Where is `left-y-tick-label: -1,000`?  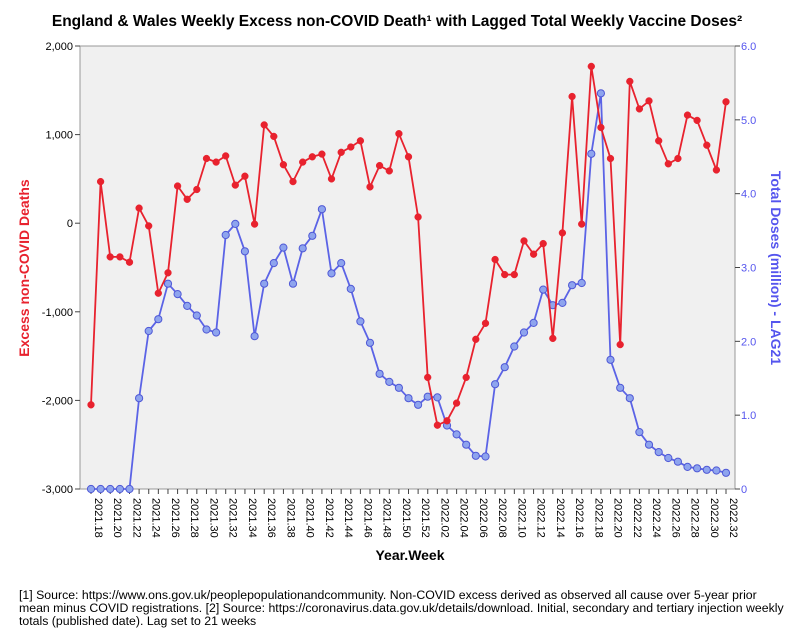
left-y-tick-label: -1,000 is located at coordinates (57, 313).